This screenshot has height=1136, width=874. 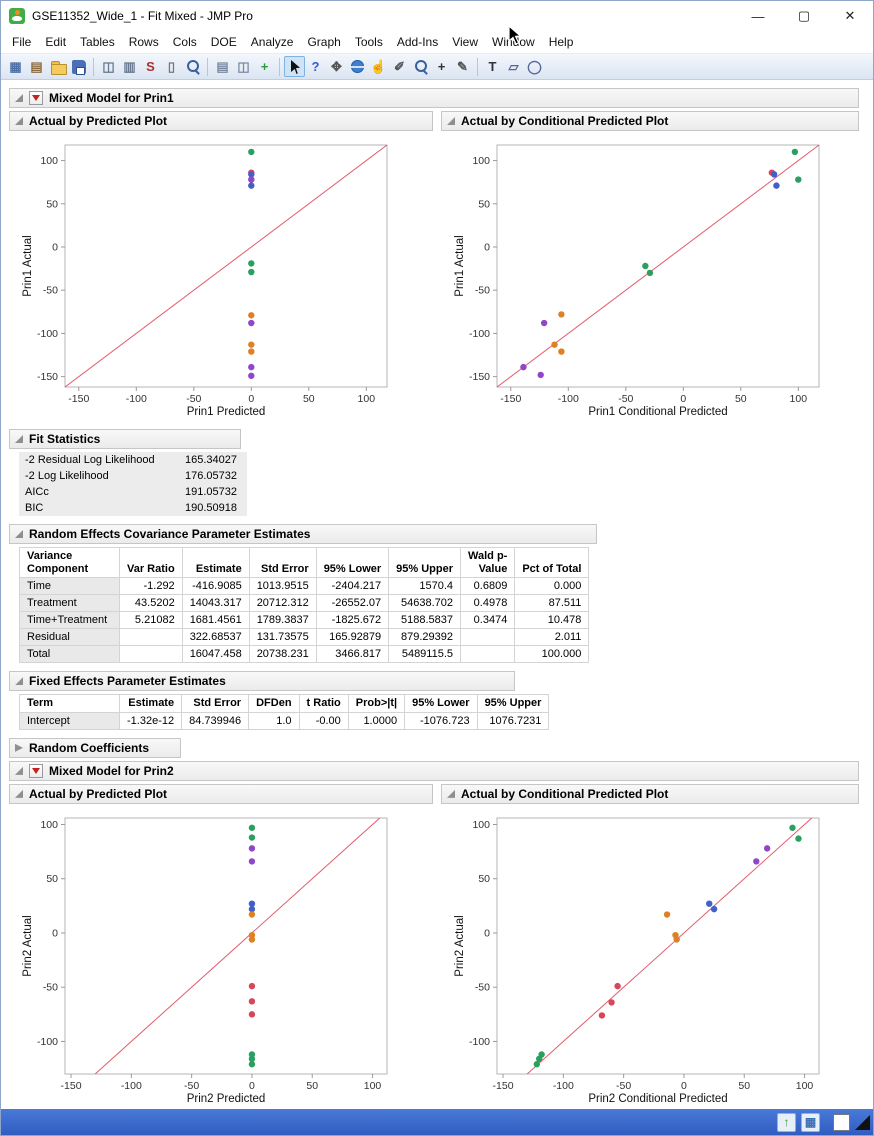 What do you see at coordinates (552, 562) in the screenshot?
I see `column-header: Pct of Total` at bounding box center [552, 562].